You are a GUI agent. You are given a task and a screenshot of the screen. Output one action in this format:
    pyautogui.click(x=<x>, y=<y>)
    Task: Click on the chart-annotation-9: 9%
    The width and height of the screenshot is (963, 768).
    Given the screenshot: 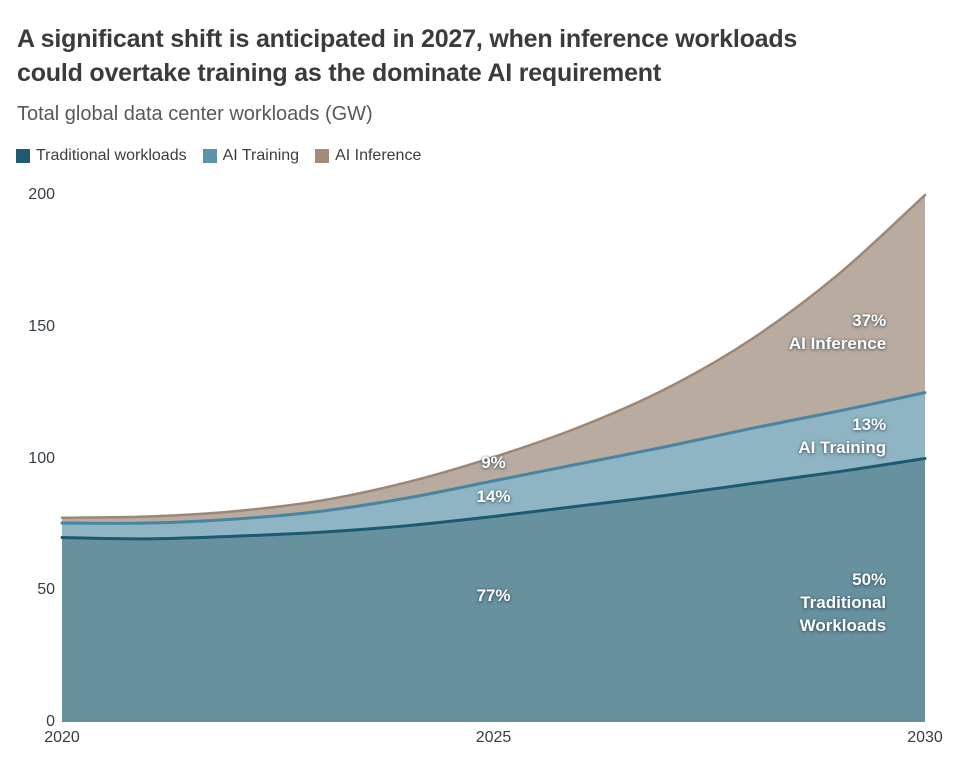 What is the action you would take?
    pyautogui.click(x=494, y=462)
    